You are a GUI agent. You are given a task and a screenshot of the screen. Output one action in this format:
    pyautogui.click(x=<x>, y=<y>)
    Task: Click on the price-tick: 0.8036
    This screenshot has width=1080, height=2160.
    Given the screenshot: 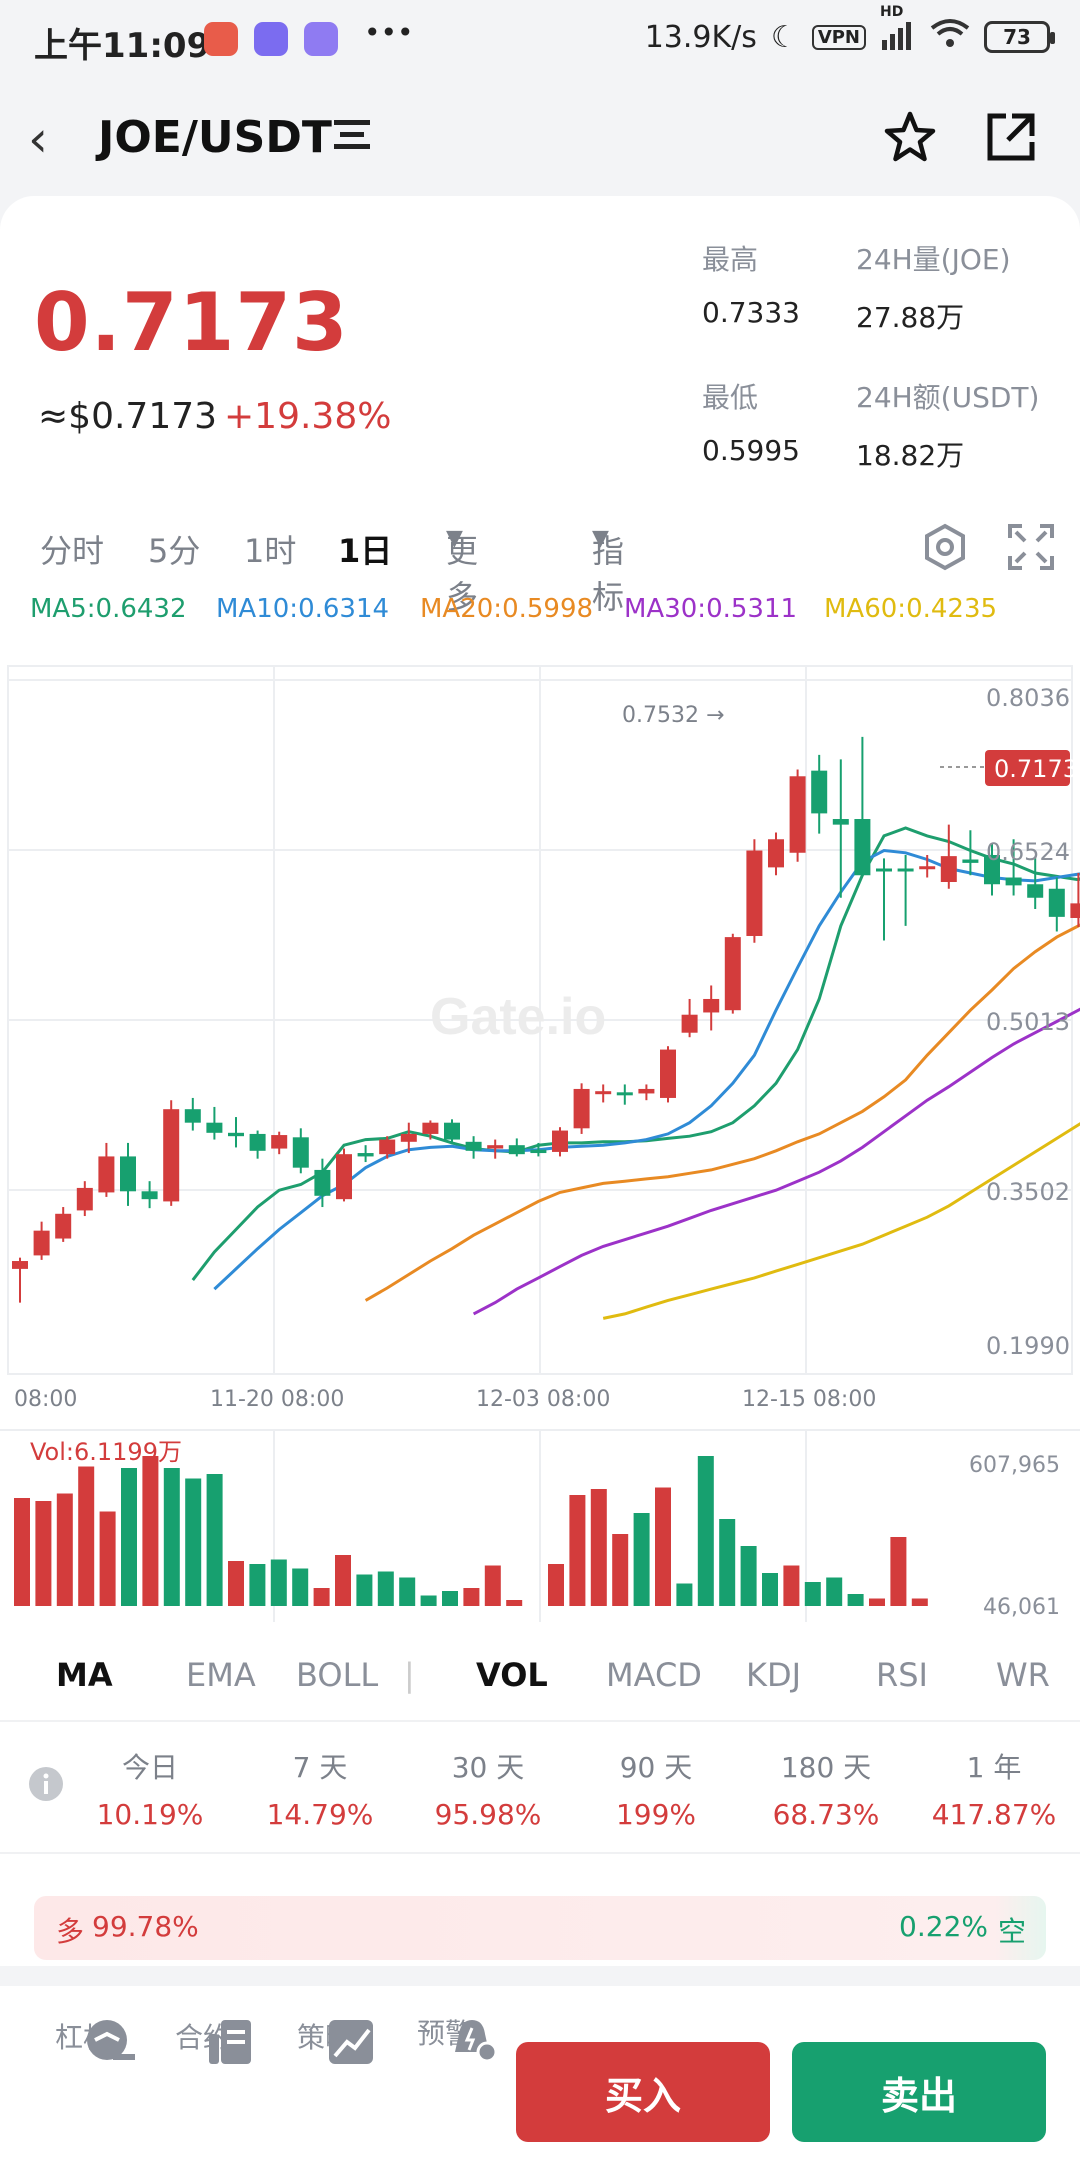 What is the action you would take?
    pyautogui.click(x=1028, y=698)
    